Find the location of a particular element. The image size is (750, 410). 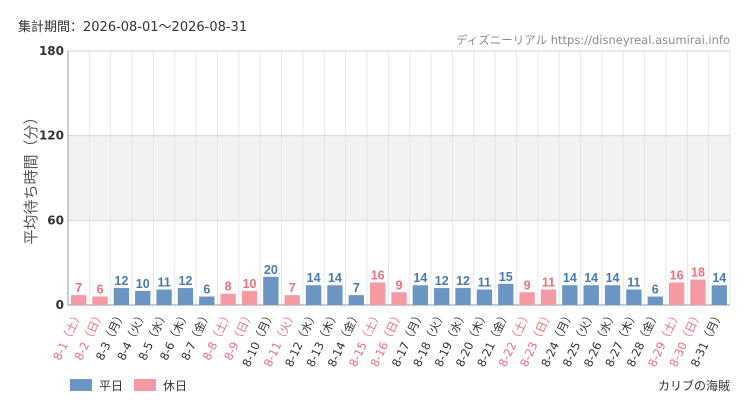

legend-swatch-weekday is located at coordinates (81, 385).